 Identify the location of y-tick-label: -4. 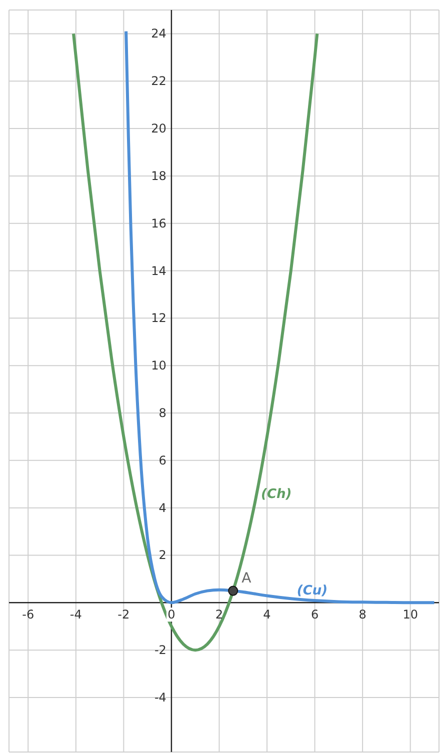
(160, 697).